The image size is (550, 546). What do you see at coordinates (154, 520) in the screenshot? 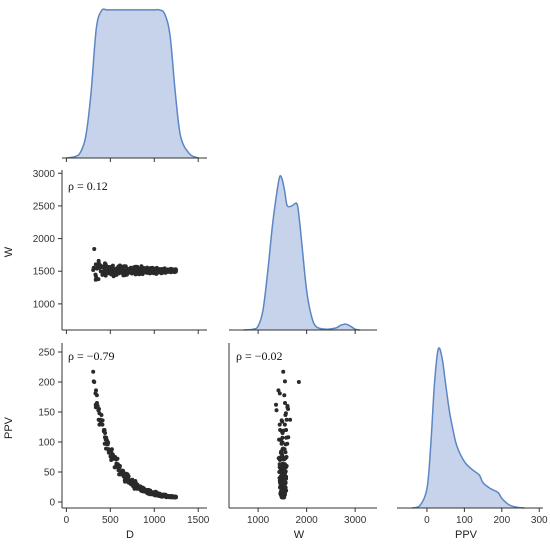
I see `scatter-D-PPV-x-tick-label-1000: 1000` at bounding box center [154, 520].